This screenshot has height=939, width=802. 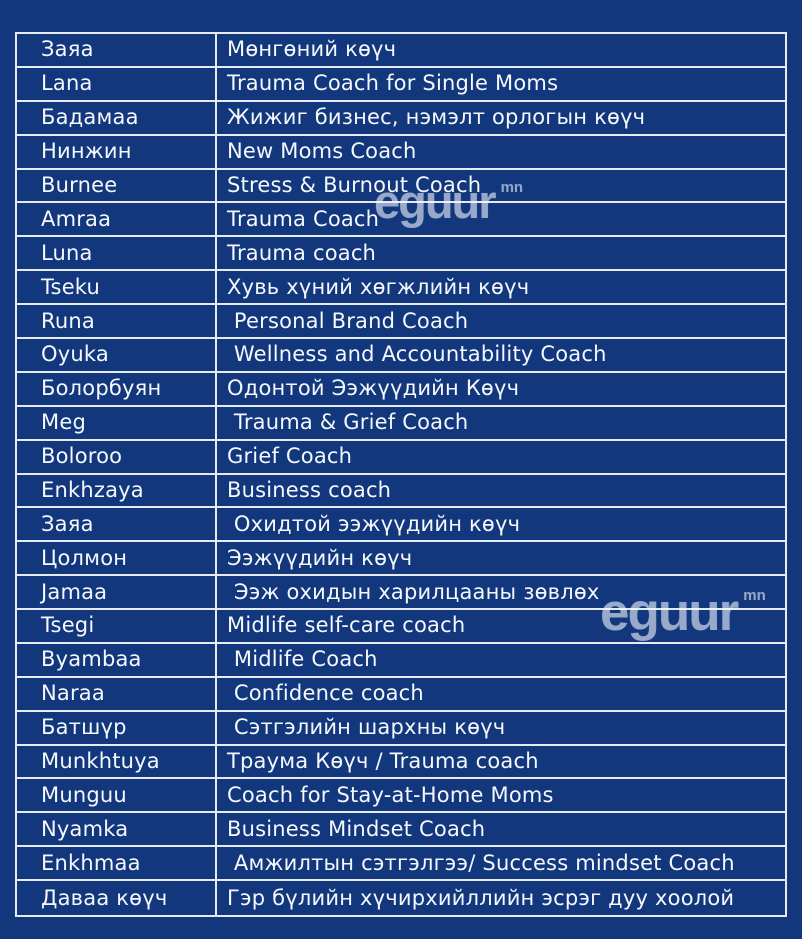 What do you see at coordinates (117, 186) in the screenshot?
I see `coach-name-cell: Burnee` at bounding box center [117, 186].